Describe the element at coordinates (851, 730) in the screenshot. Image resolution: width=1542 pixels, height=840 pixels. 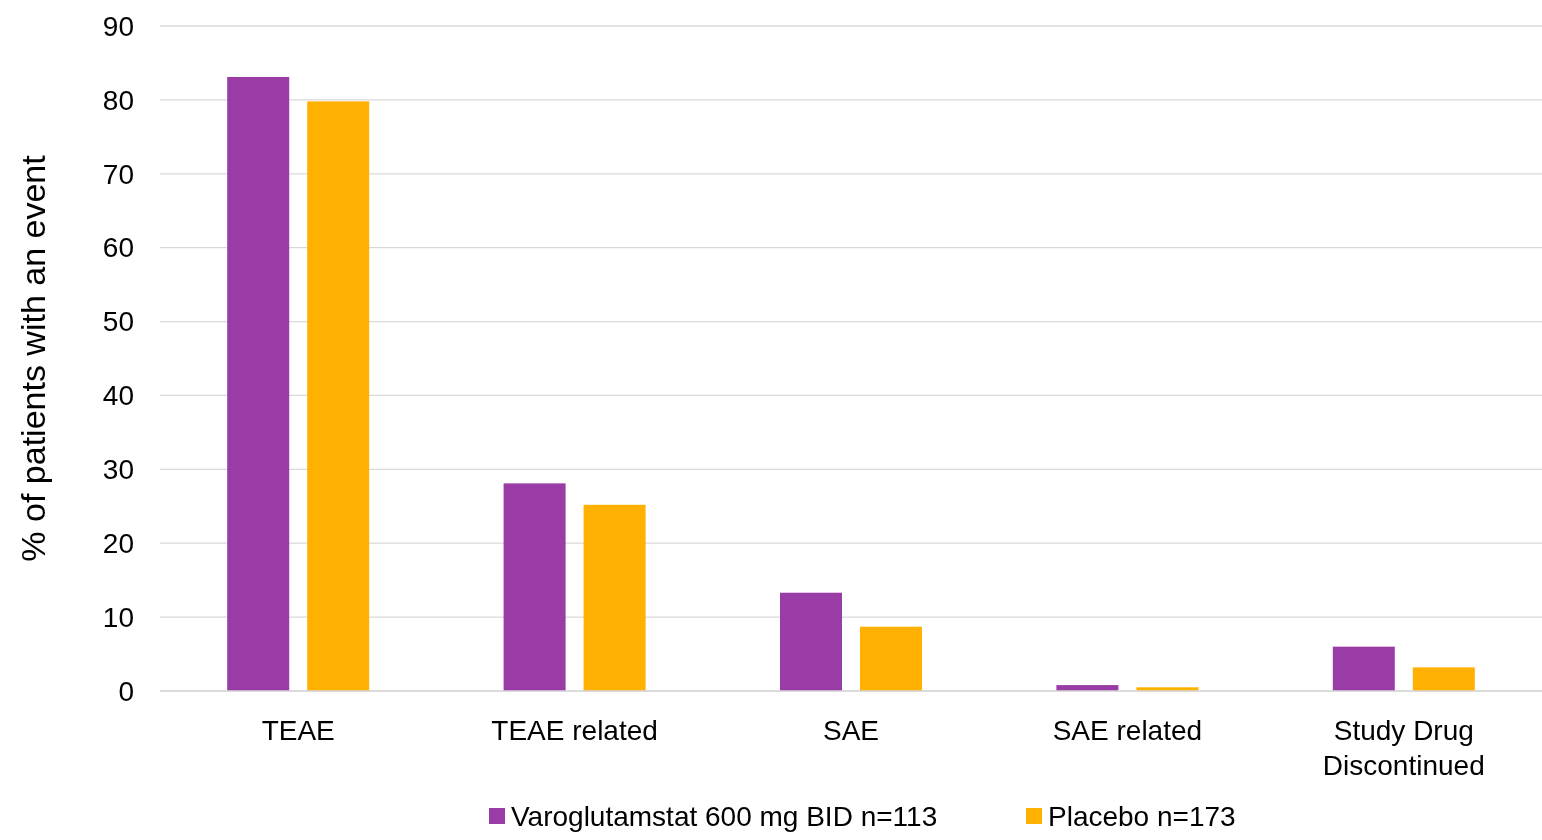
I see `x-tick-label: SAE` at that location.